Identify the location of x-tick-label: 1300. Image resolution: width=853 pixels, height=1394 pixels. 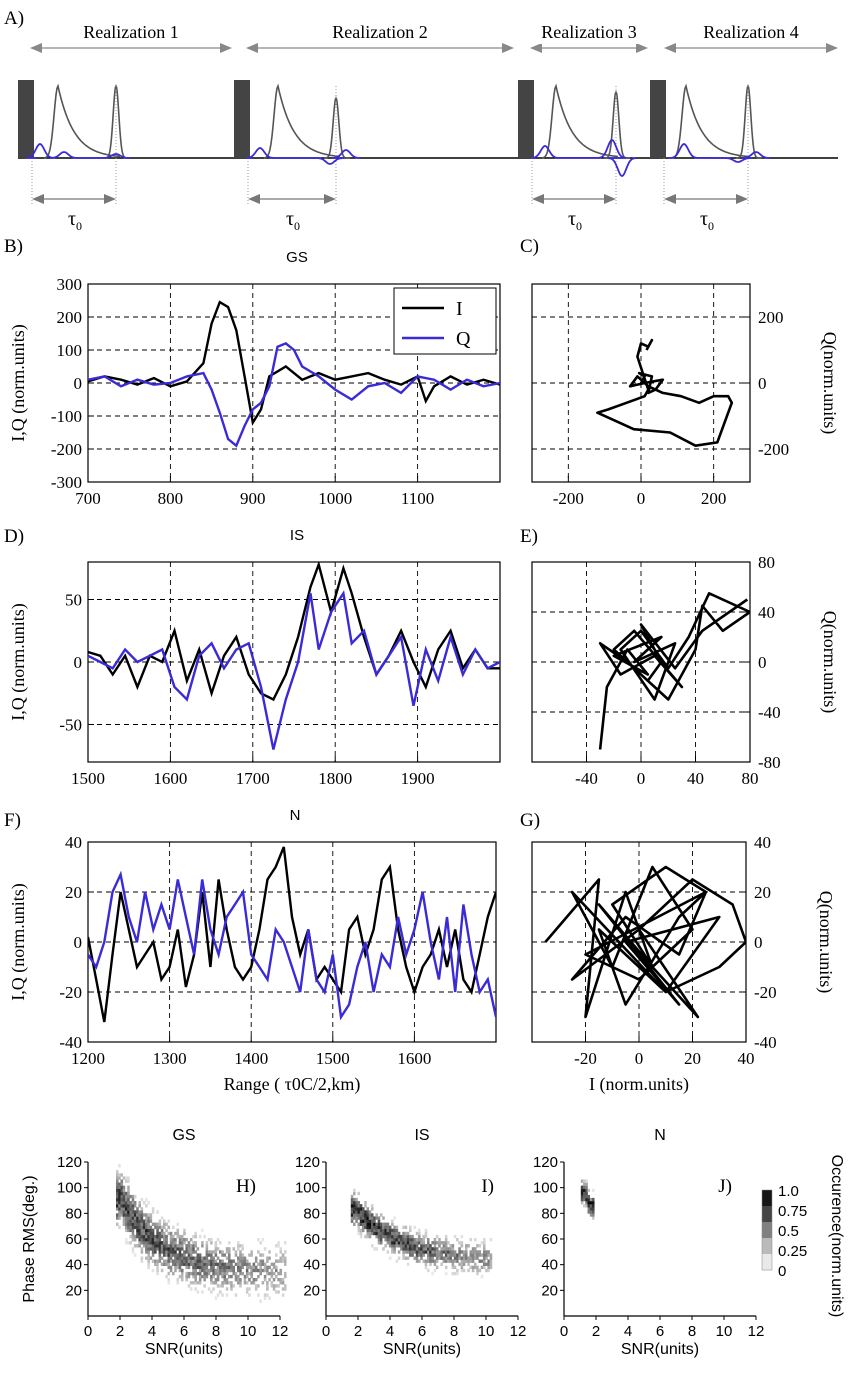
(170, 1058).